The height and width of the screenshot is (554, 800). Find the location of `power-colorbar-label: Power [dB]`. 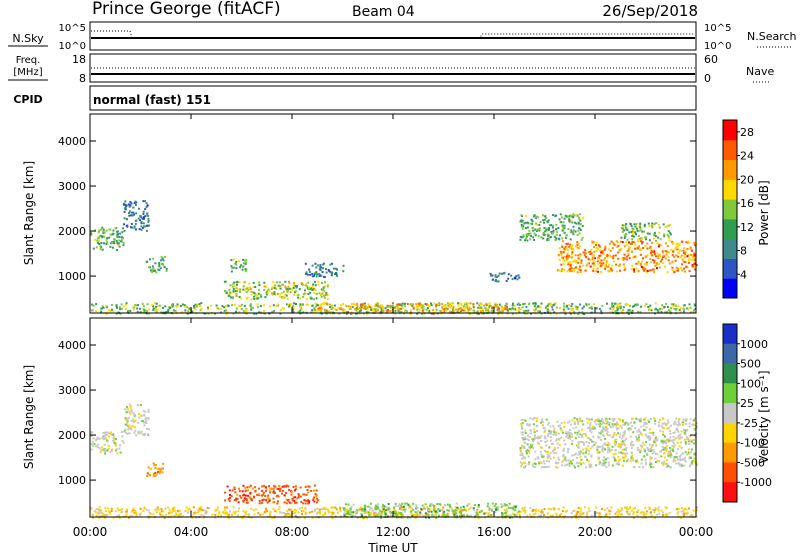

power-colorbar-label: Power [dB] is located at coordinates (764, 212).